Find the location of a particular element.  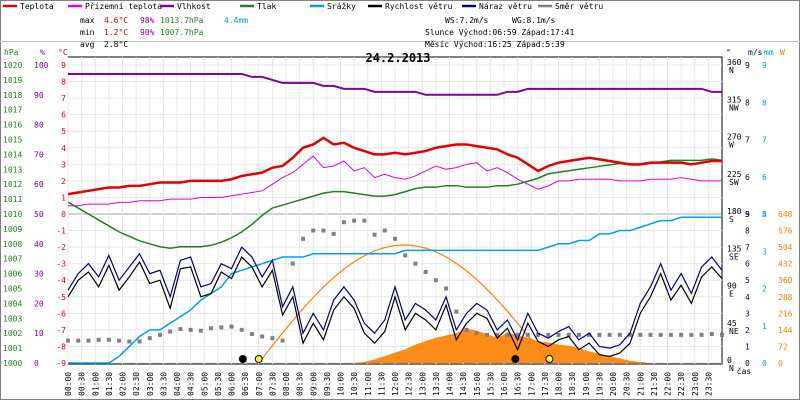

hpa-axis-label: hPa is located at coordinates (11, 52).